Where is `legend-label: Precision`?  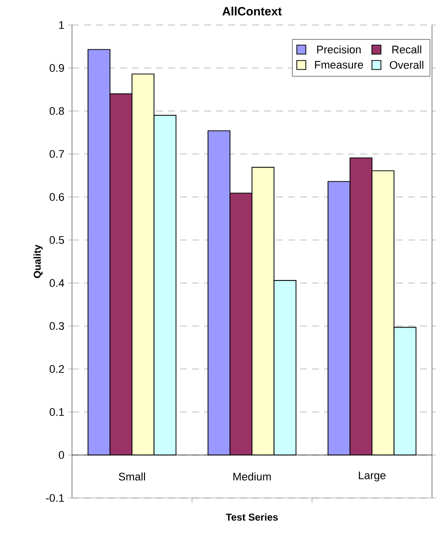
legend-label: Precision is located at coordinates (339, 49).